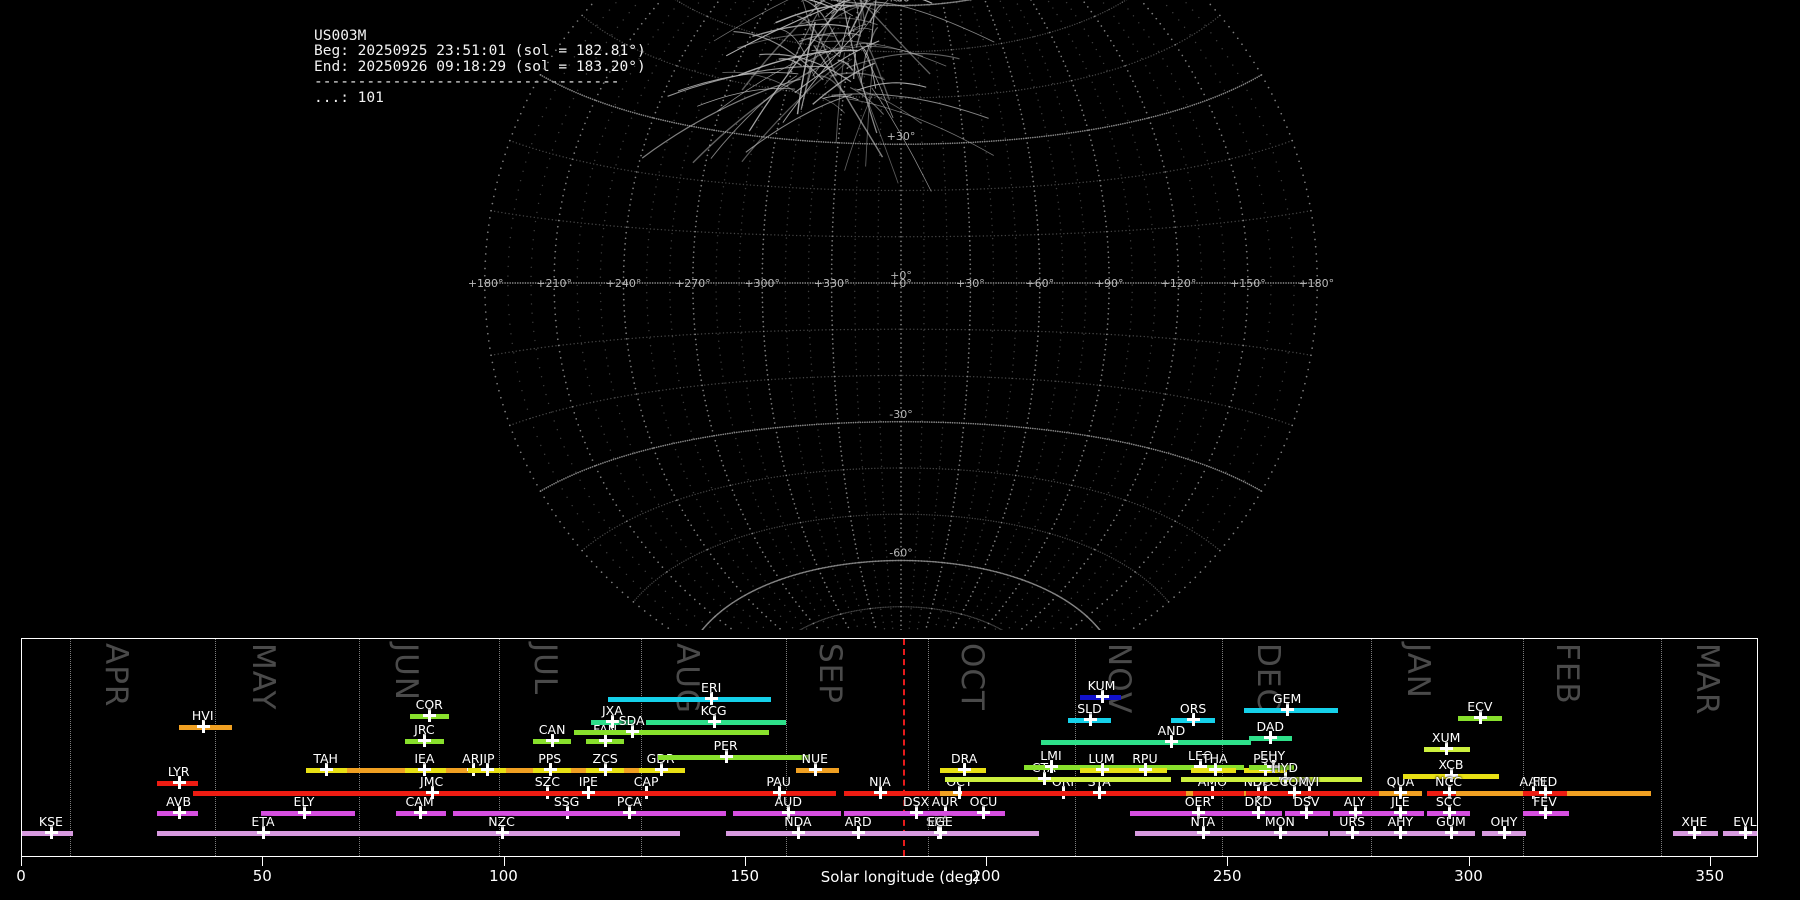  I want to click on shower-bar-ely, so click(308, 813).